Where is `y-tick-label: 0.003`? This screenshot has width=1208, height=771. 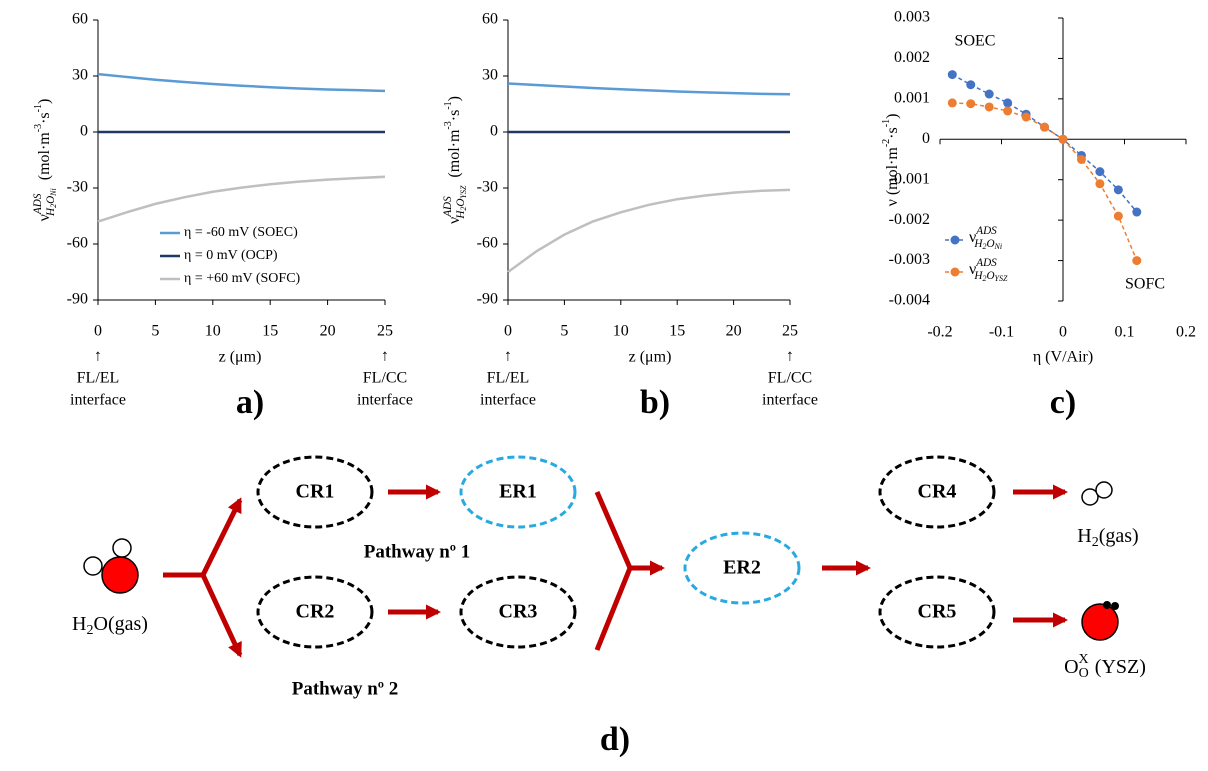
y-tick-label: 0.003 is located at coordinates (912, 17).